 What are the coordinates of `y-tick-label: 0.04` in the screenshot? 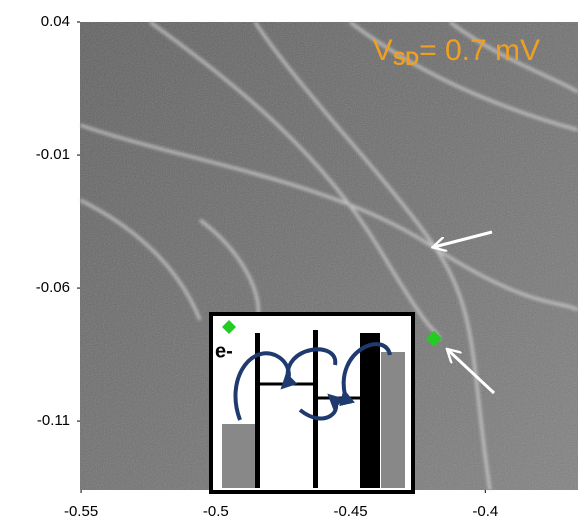 It's located at (55, 21).